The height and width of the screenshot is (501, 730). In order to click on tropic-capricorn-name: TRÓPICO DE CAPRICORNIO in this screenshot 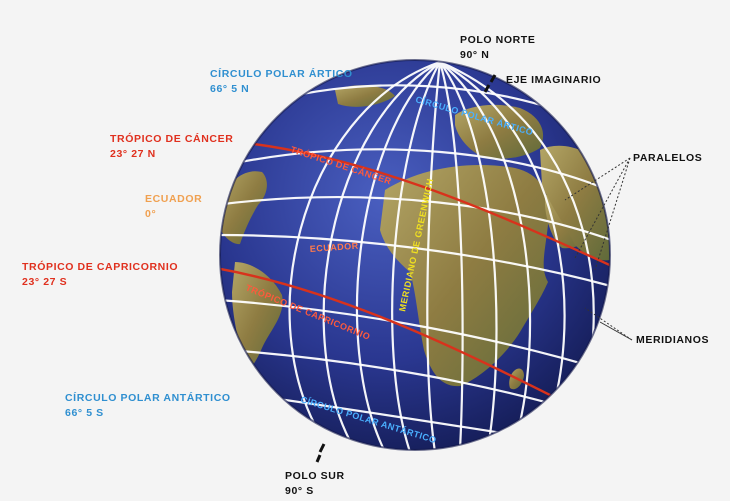, I will do `click(100, 267)`.